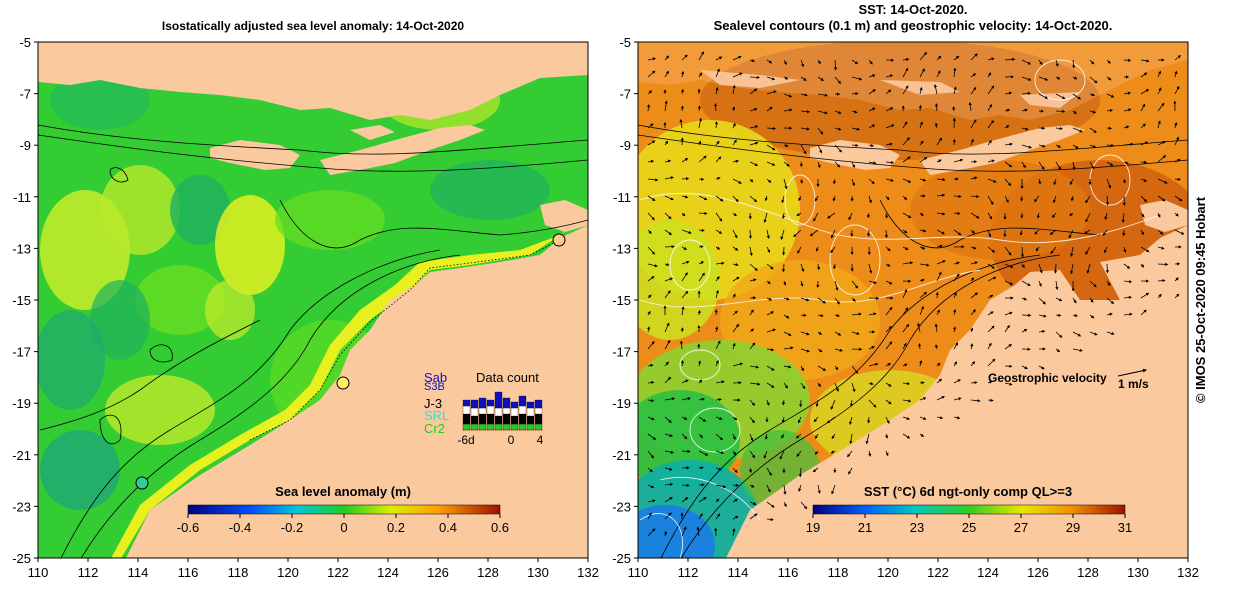 The image size is (1250, 595). What do you see at coordinates (788, 572) in the screenshot?
I see `right-xtick-label: 116` at bounding box center [788, 572].